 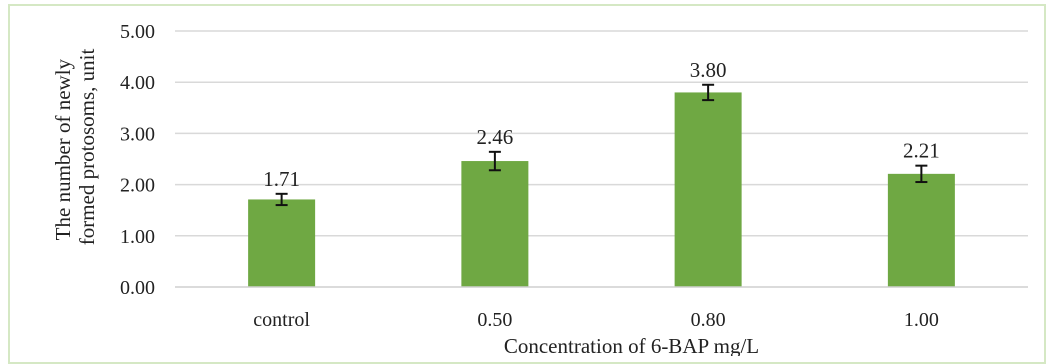 What do you see at coordinates (631, 345) in the screenshot?
I see `x-axis-title: Concentration of 6-BAP mg/L` at bounding box center [631, 345].